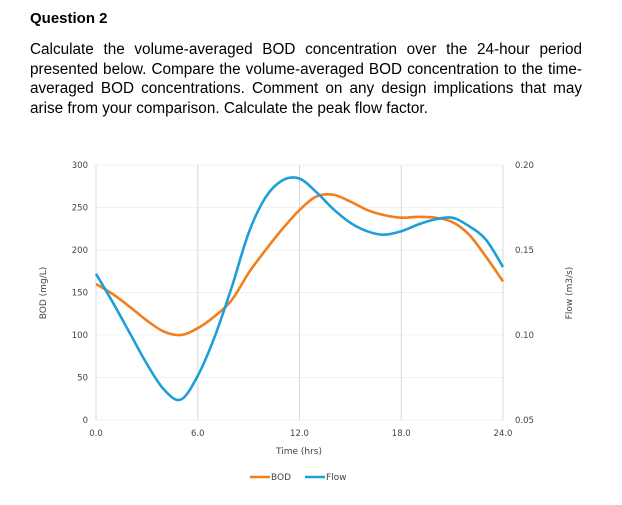 The image size is (622, 505). I want to click on x-axis-label: Time (hrs), so click(298, 452).